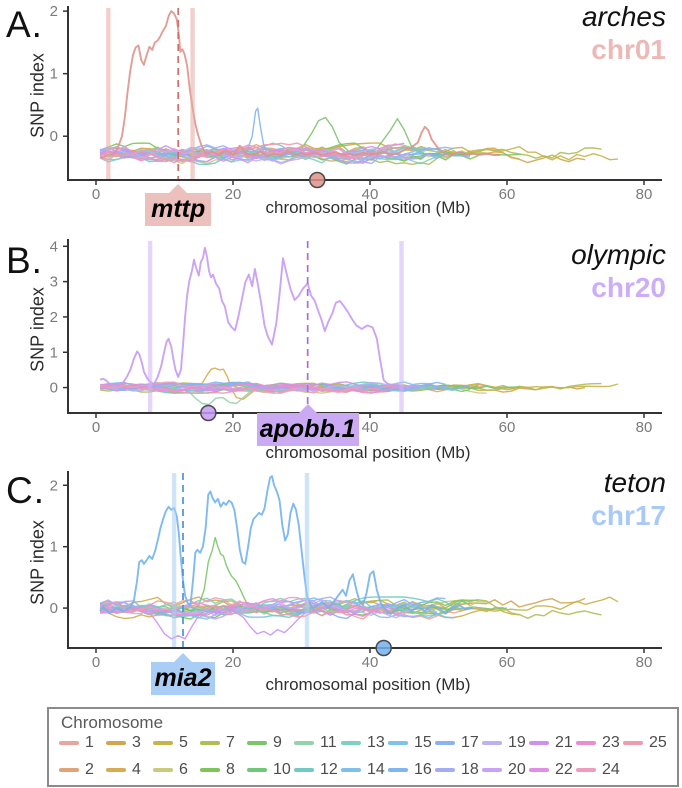 This screenshot has height=788, width=682. I want to click on series-line-chr23, so click(239, 609).